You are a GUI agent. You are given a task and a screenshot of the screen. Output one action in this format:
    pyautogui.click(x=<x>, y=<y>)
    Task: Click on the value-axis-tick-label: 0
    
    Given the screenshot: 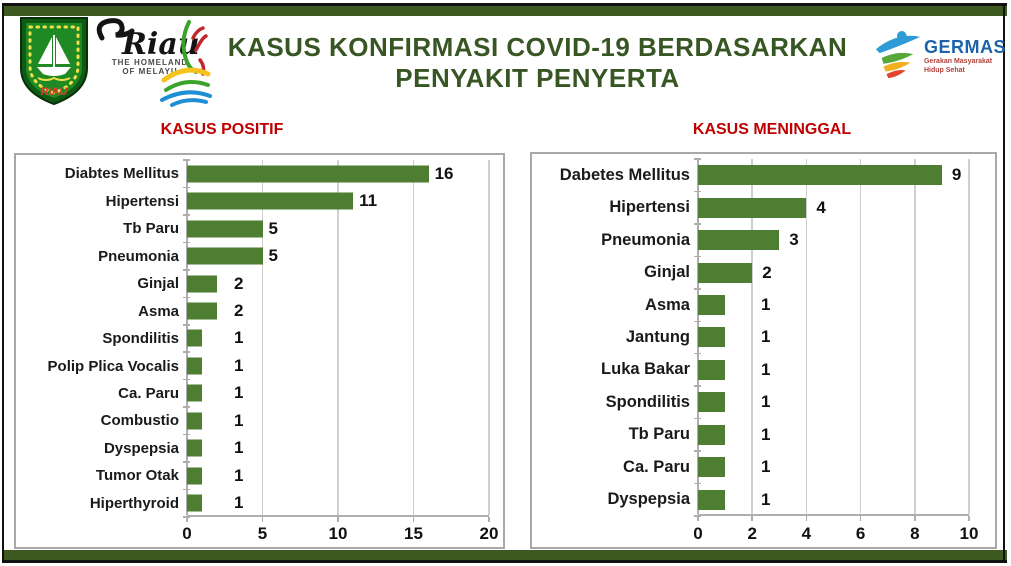 What is the action you would take?
    pyautogui.click(x=187, y=533)
    